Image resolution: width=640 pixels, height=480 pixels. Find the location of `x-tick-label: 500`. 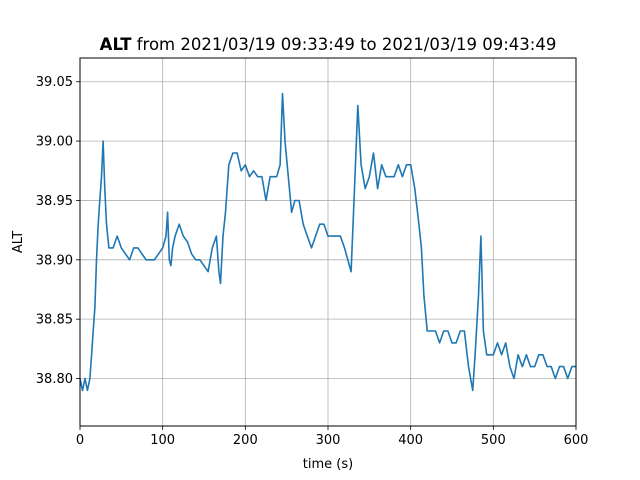

x-tick-label: 500 is located at coordinates (493, 440).